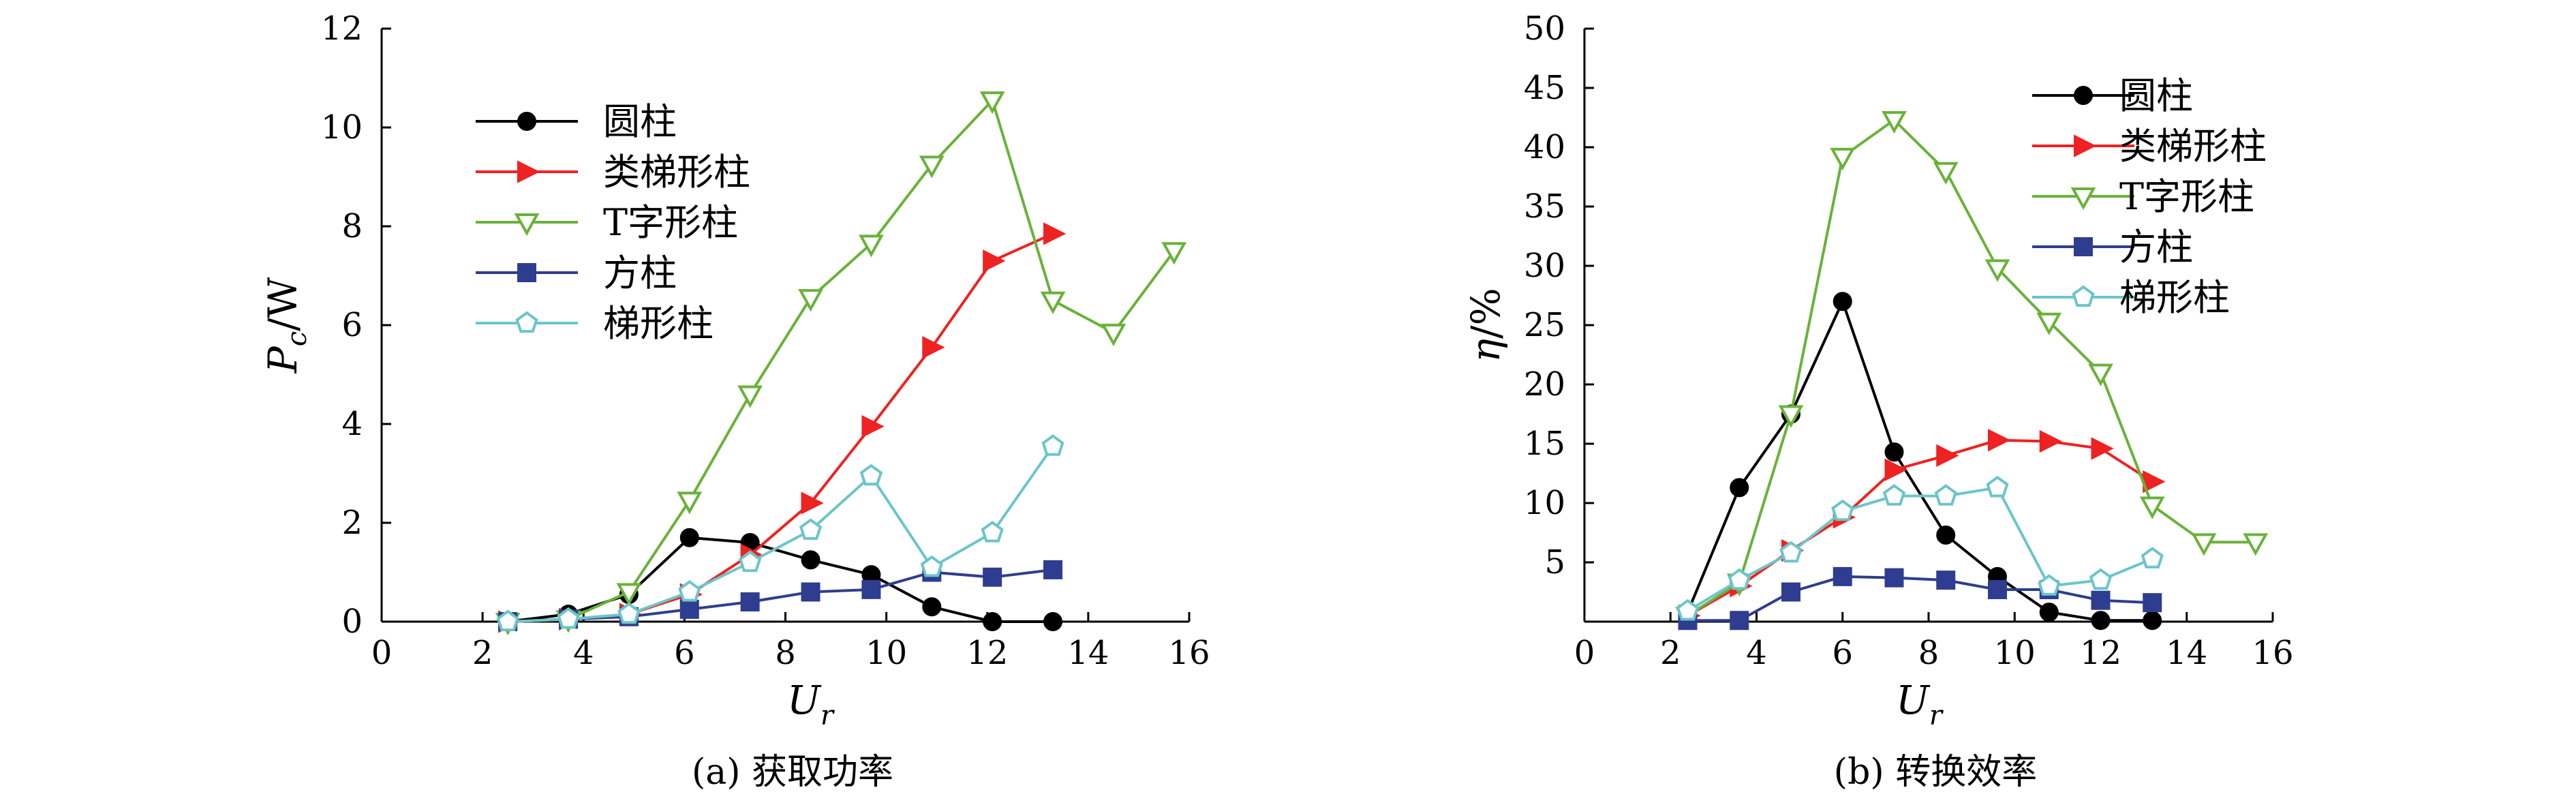 Image resolution: width=2576 pixels, height=805 pixels. Describe the element at coordinates (828, 715) in the screenshot. I see `x-axis-label-sub: r` at that location.